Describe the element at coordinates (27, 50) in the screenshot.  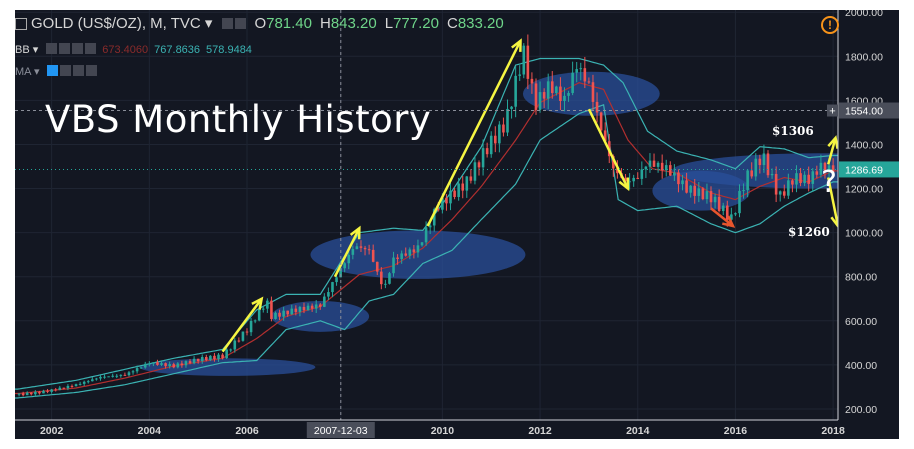
I see `bb-indicator-label: BB ▾` at that location.